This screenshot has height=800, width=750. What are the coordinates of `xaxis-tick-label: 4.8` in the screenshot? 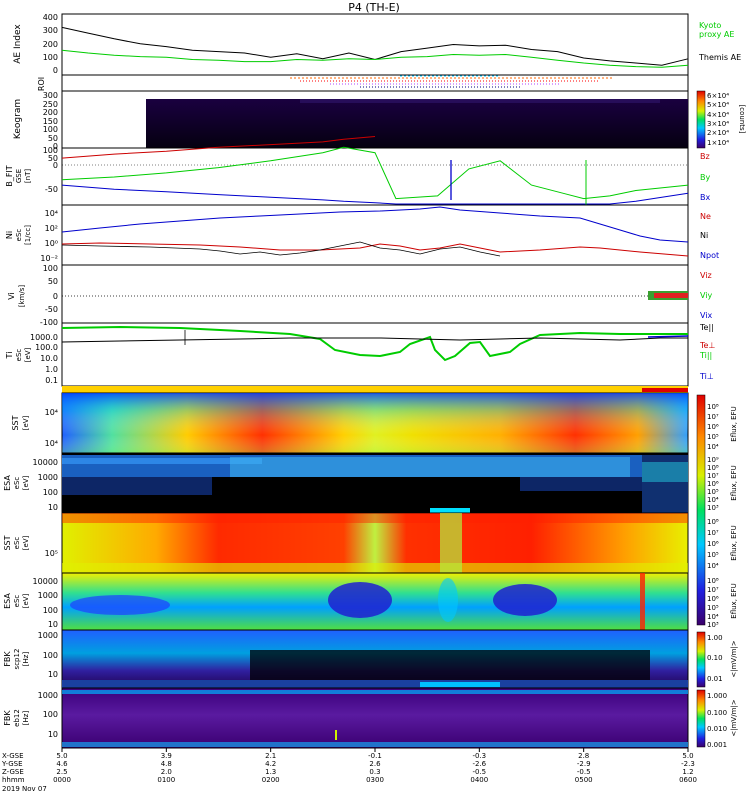 It's located at (166, 764).